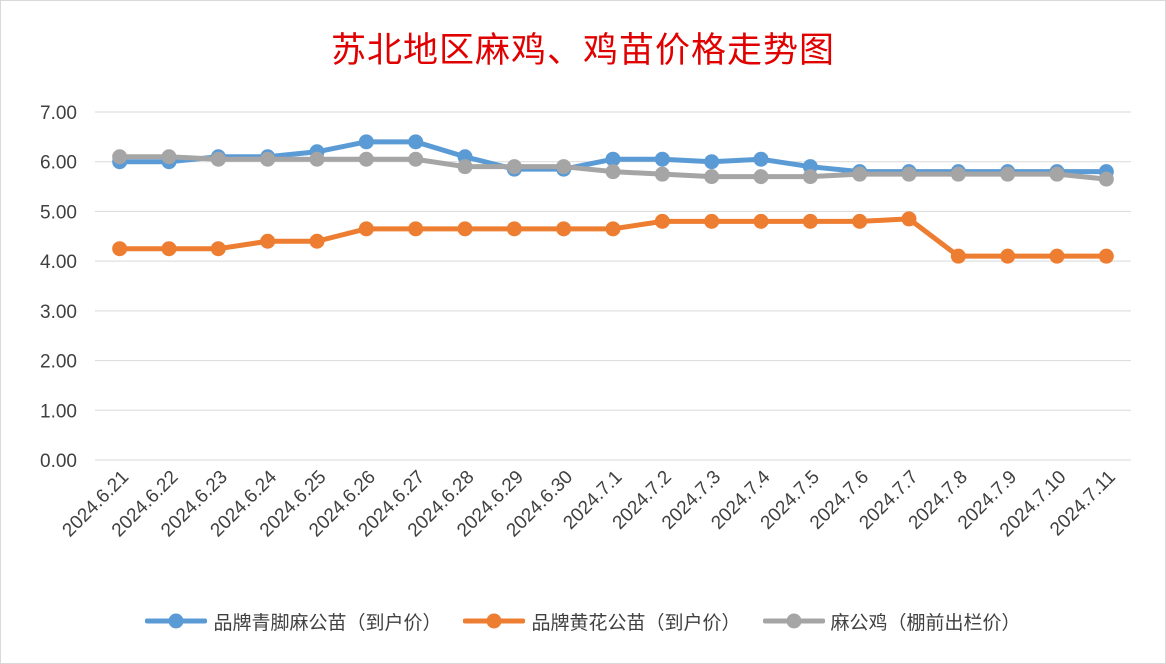  Describe the element at coordinates (327, 622) in the screenshot. I see `legend-label: 品牌青脚麻公苗（到户价）` at that location.